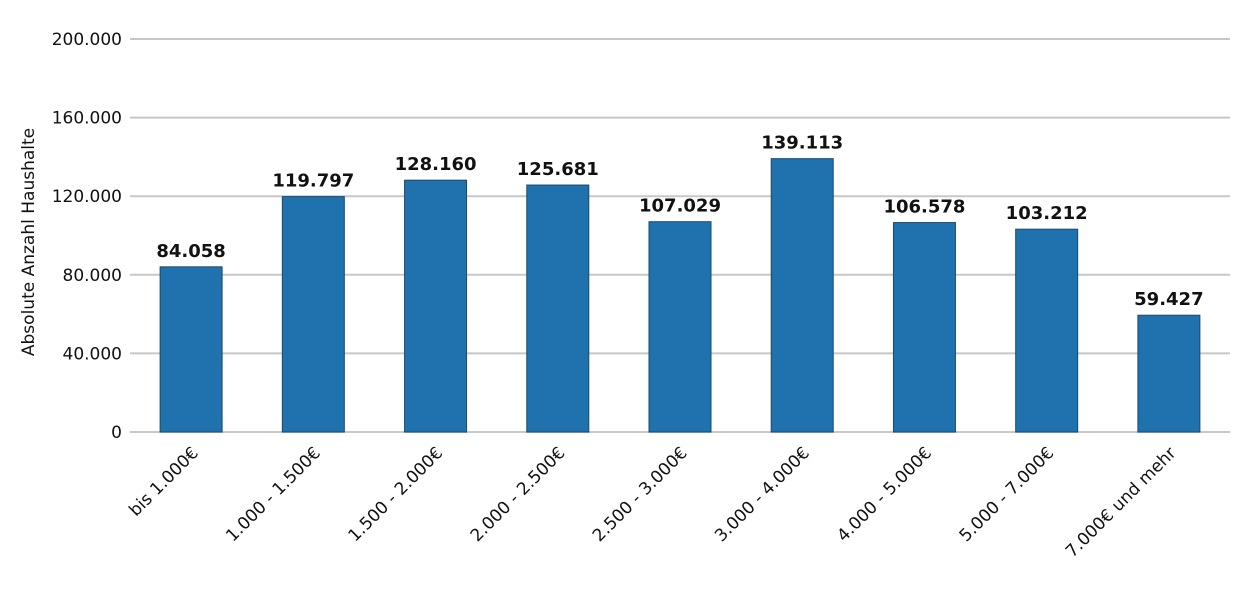  What do you see at coordinates (640, 494) in the screenshot?
I see `x-tick-label: 2.500 - 3.000€` at bounding box center [640, 494].